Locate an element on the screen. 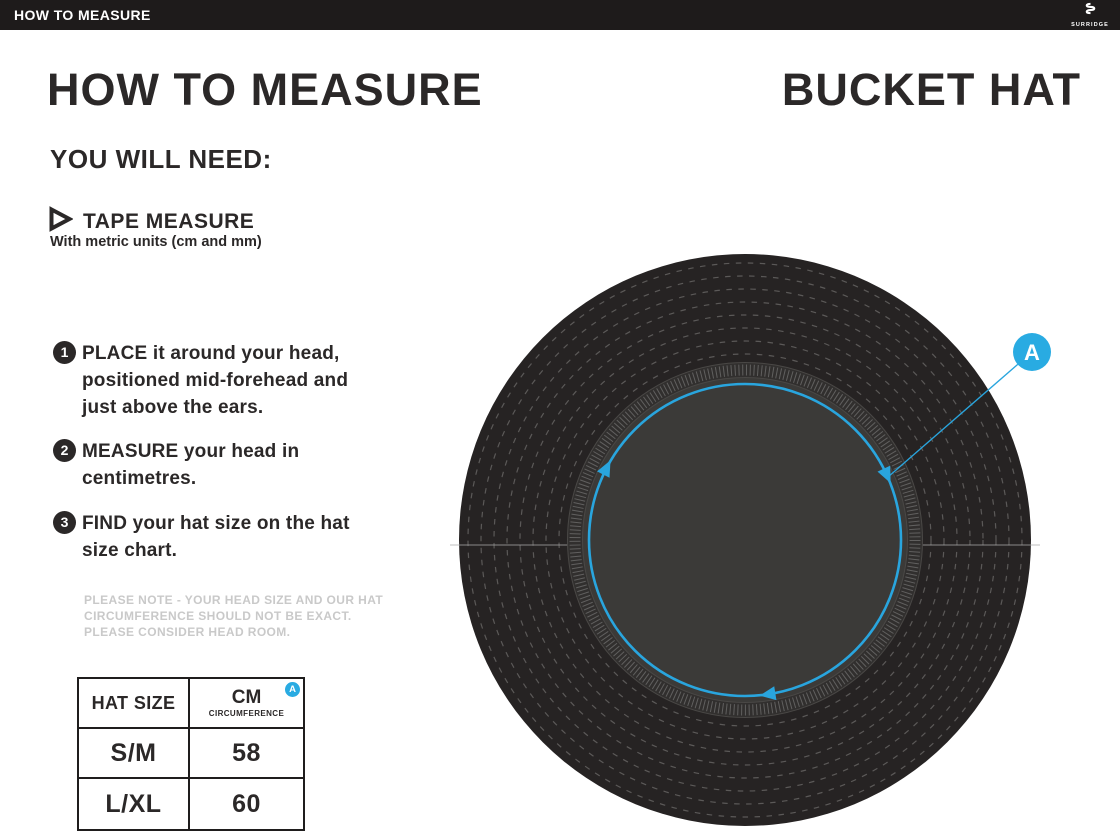 This screenshot has width=1120, height=833. size-table-header-row: HAT SIZE CM CIRCUMFERENCE A is located at coordinates (191, 703).